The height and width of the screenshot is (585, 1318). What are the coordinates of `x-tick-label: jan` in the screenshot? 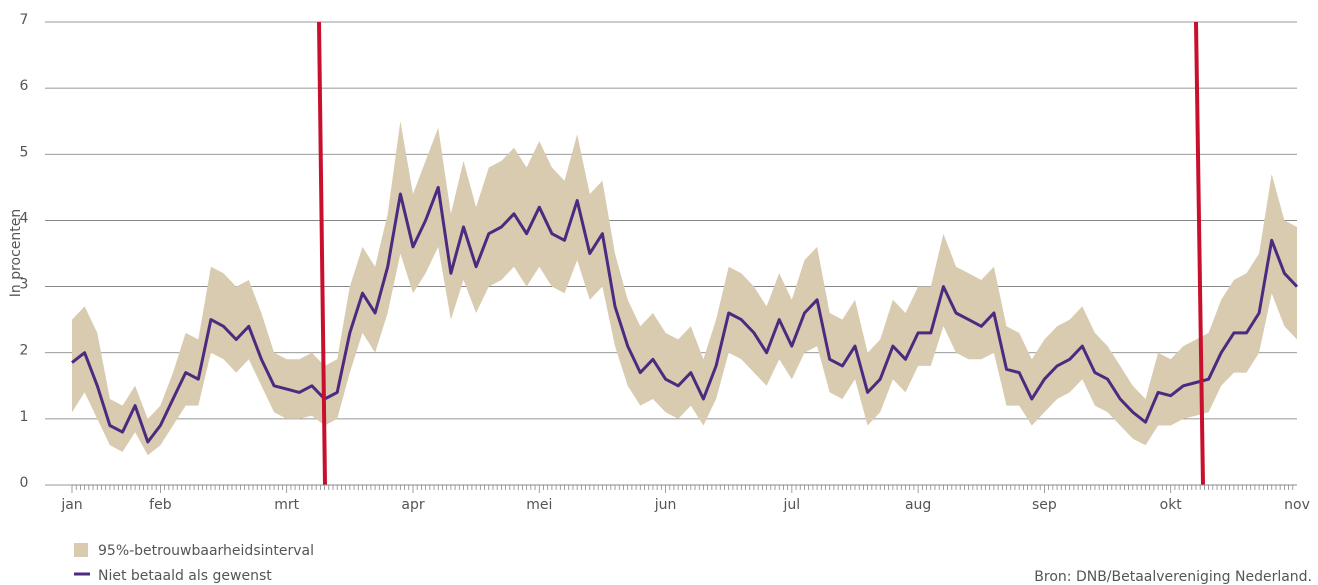 It's located at (71, 505).